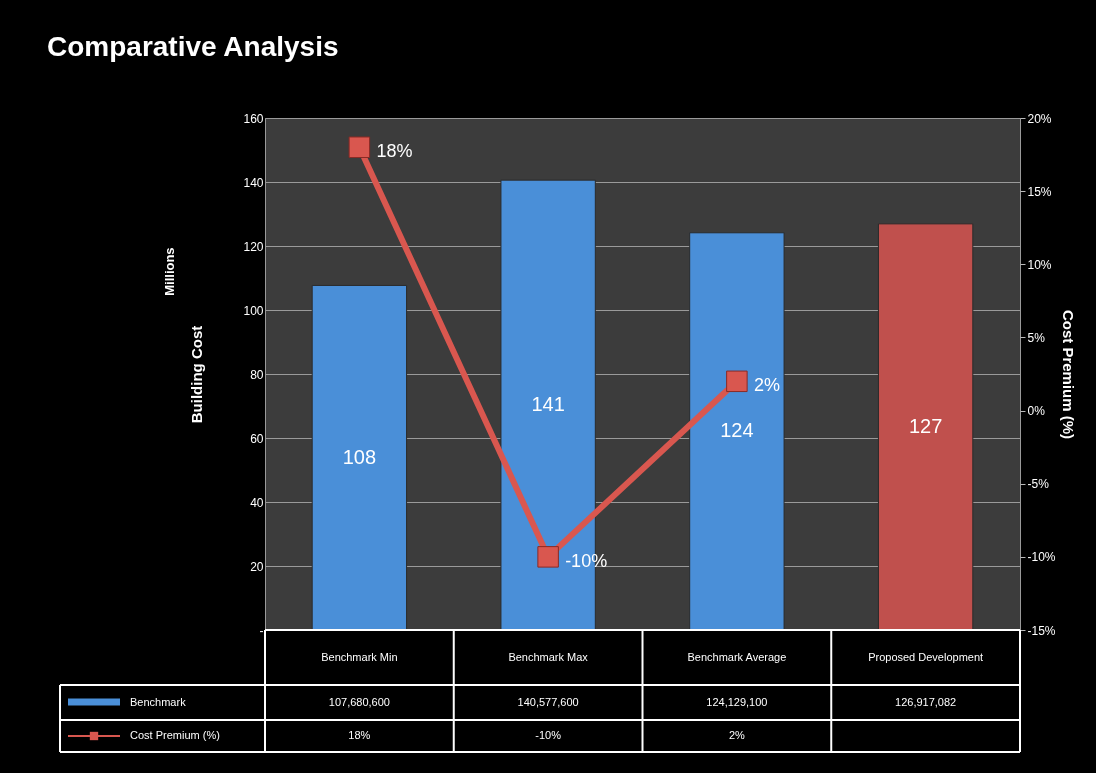 The height and width of the screenshot is (773, 1096). I want to click on y2-tick-label: 5%, so click(1036, 337).